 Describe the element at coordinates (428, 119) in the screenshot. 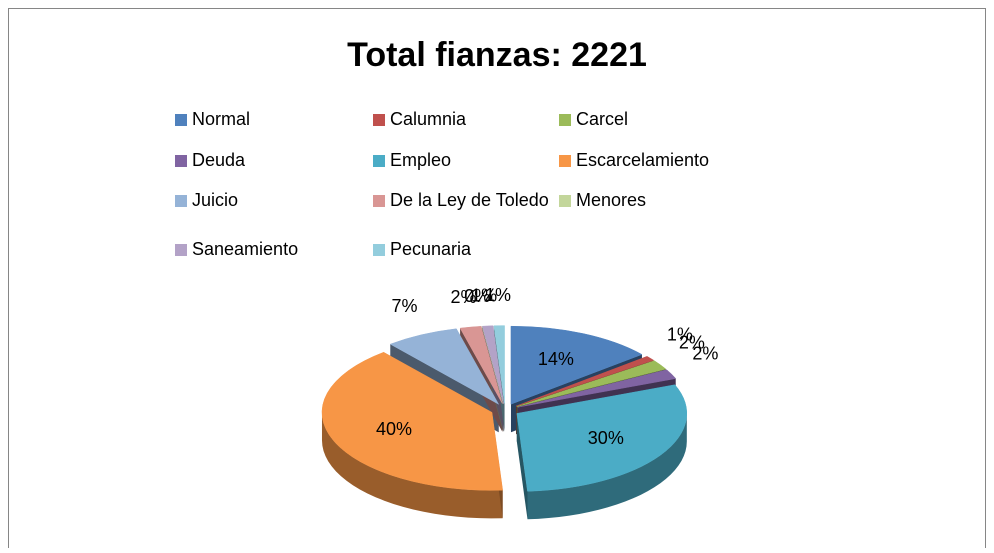

I see `legend-label: Calumnia` at that location.